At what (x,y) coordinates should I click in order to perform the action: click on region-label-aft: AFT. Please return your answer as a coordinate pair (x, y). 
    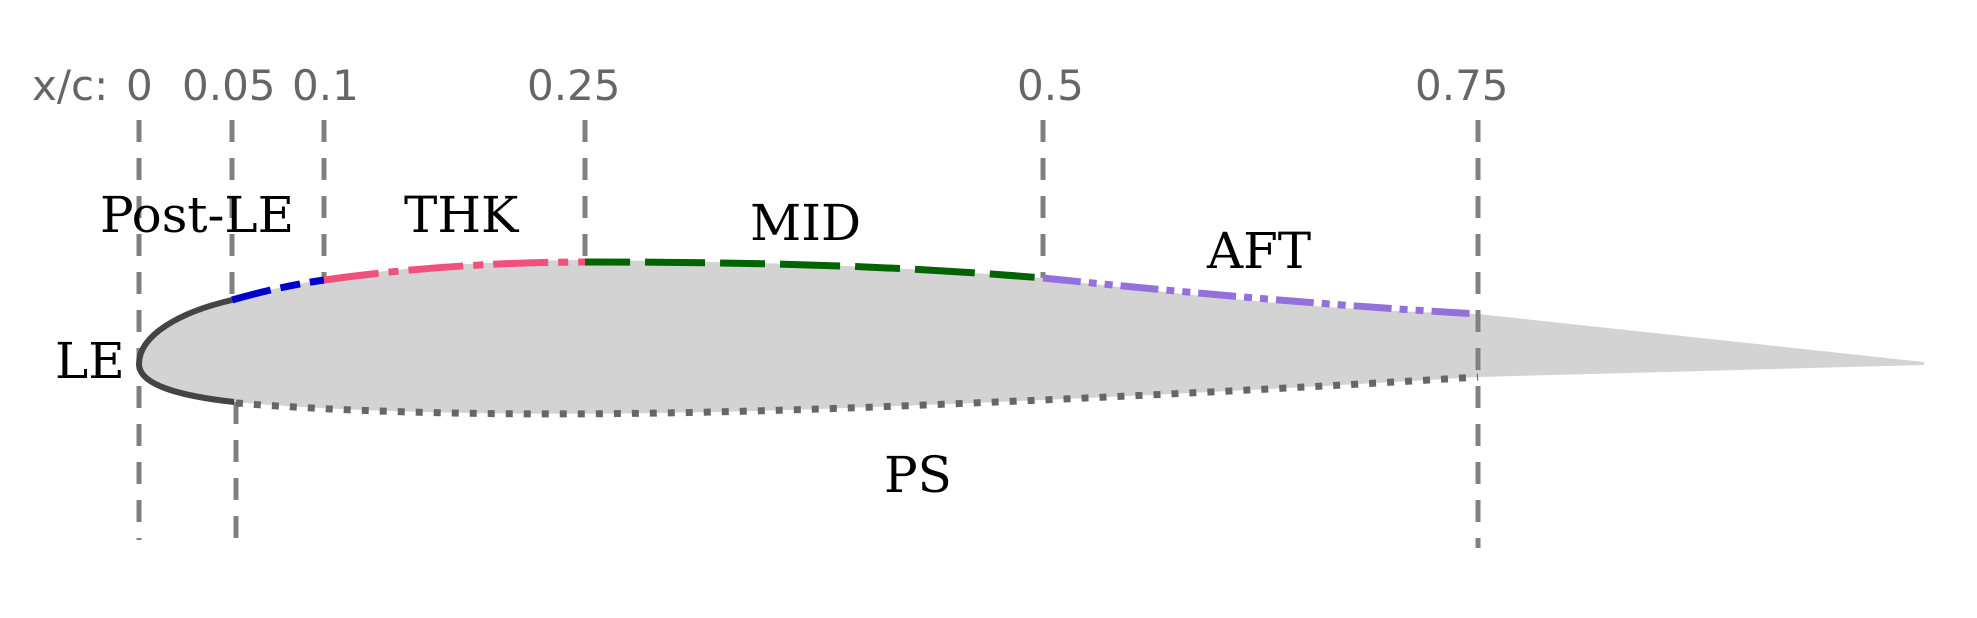
    Looking at the image, I should click on (1258, 251).